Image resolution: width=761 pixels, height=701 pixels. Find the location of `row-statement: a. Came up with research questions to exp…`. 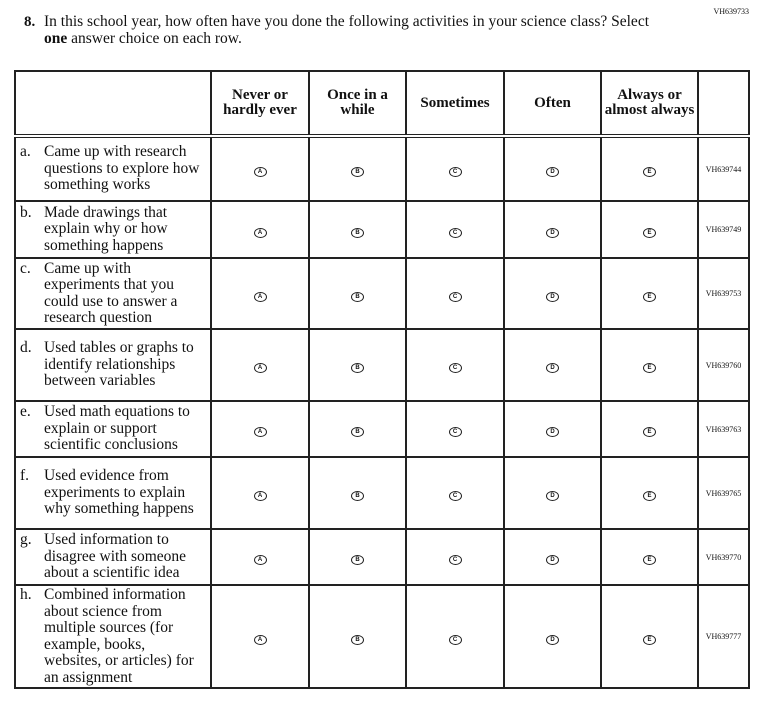

row-statement: a. Came up with research questions to exp… is located at coordinates (113, 168).